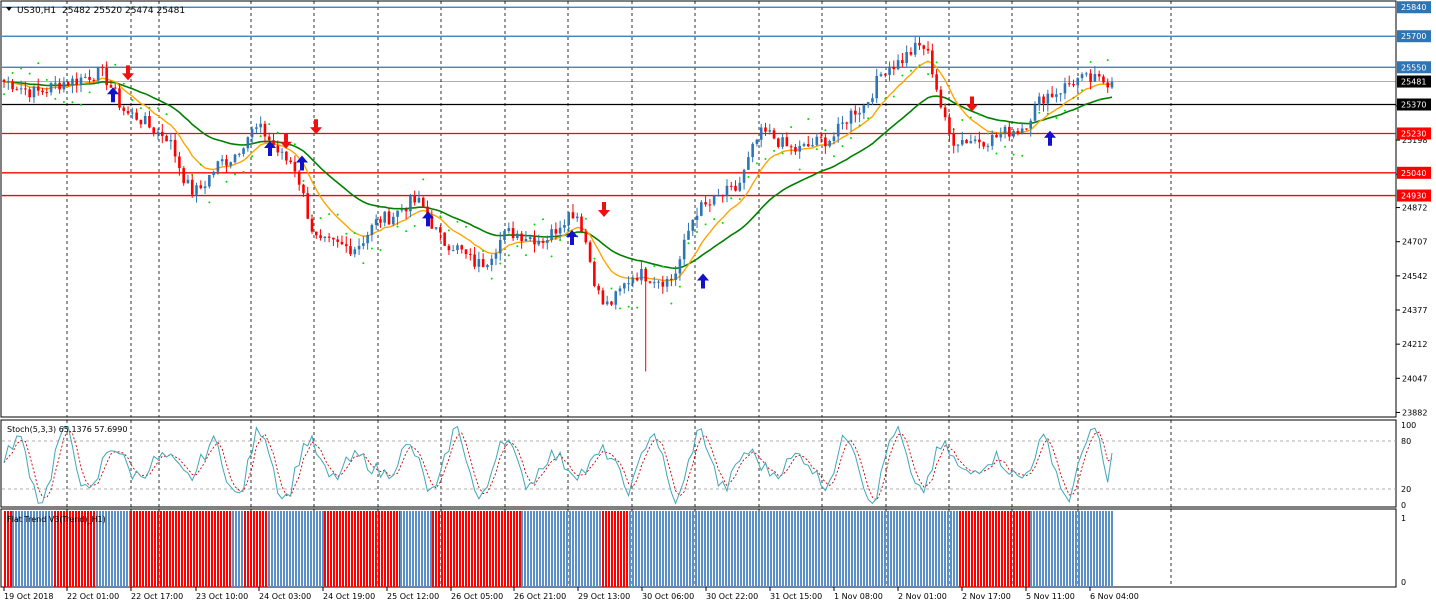 This screenshot has width=1436, height=608. I want to click on level-tag-label: 25230, so click(1413, 133).